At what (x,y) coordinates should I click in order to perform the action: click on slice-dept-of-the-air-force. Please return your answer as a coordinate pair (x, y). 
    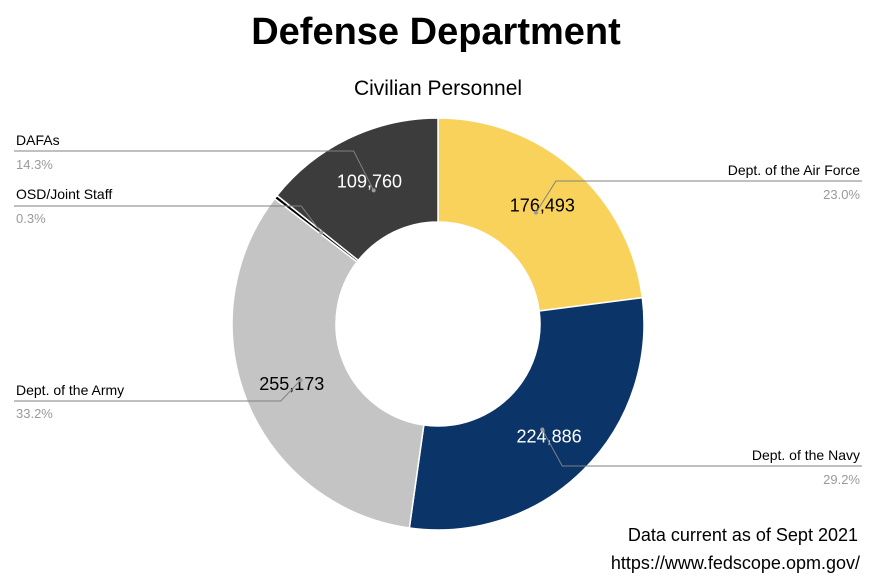
    Looking at the image, I should click on (540, 214).